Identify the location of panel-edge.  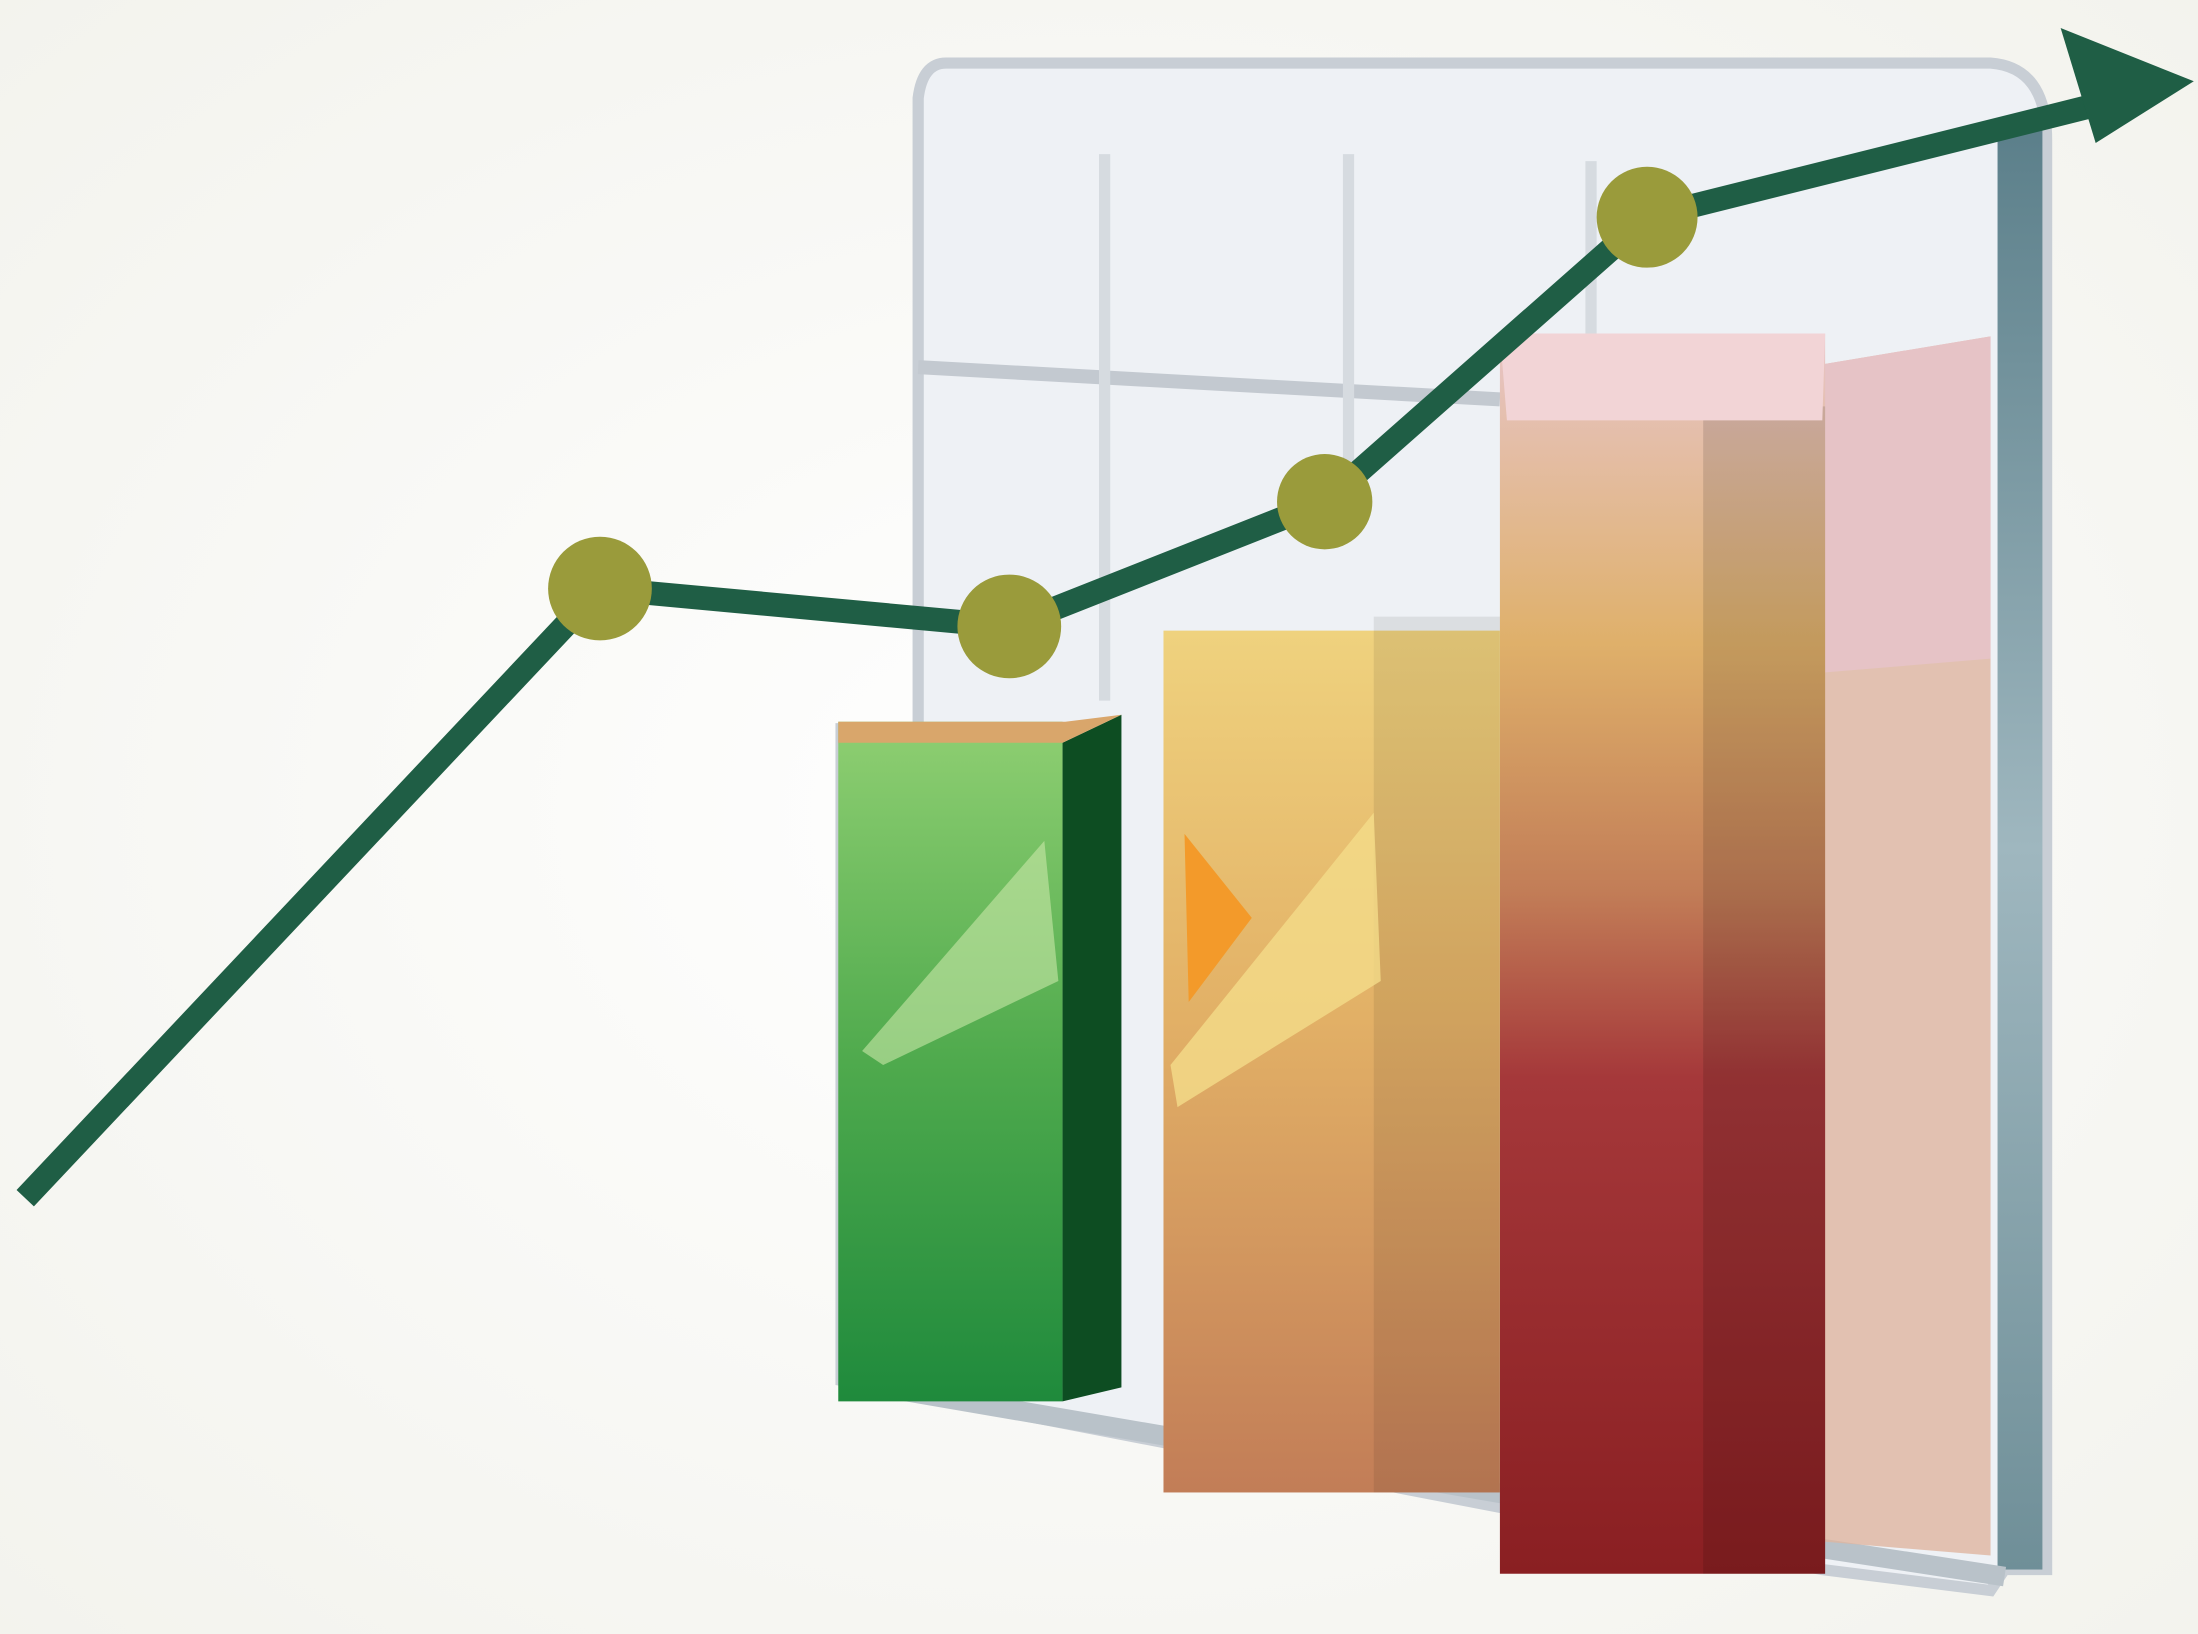
(2020, 848).